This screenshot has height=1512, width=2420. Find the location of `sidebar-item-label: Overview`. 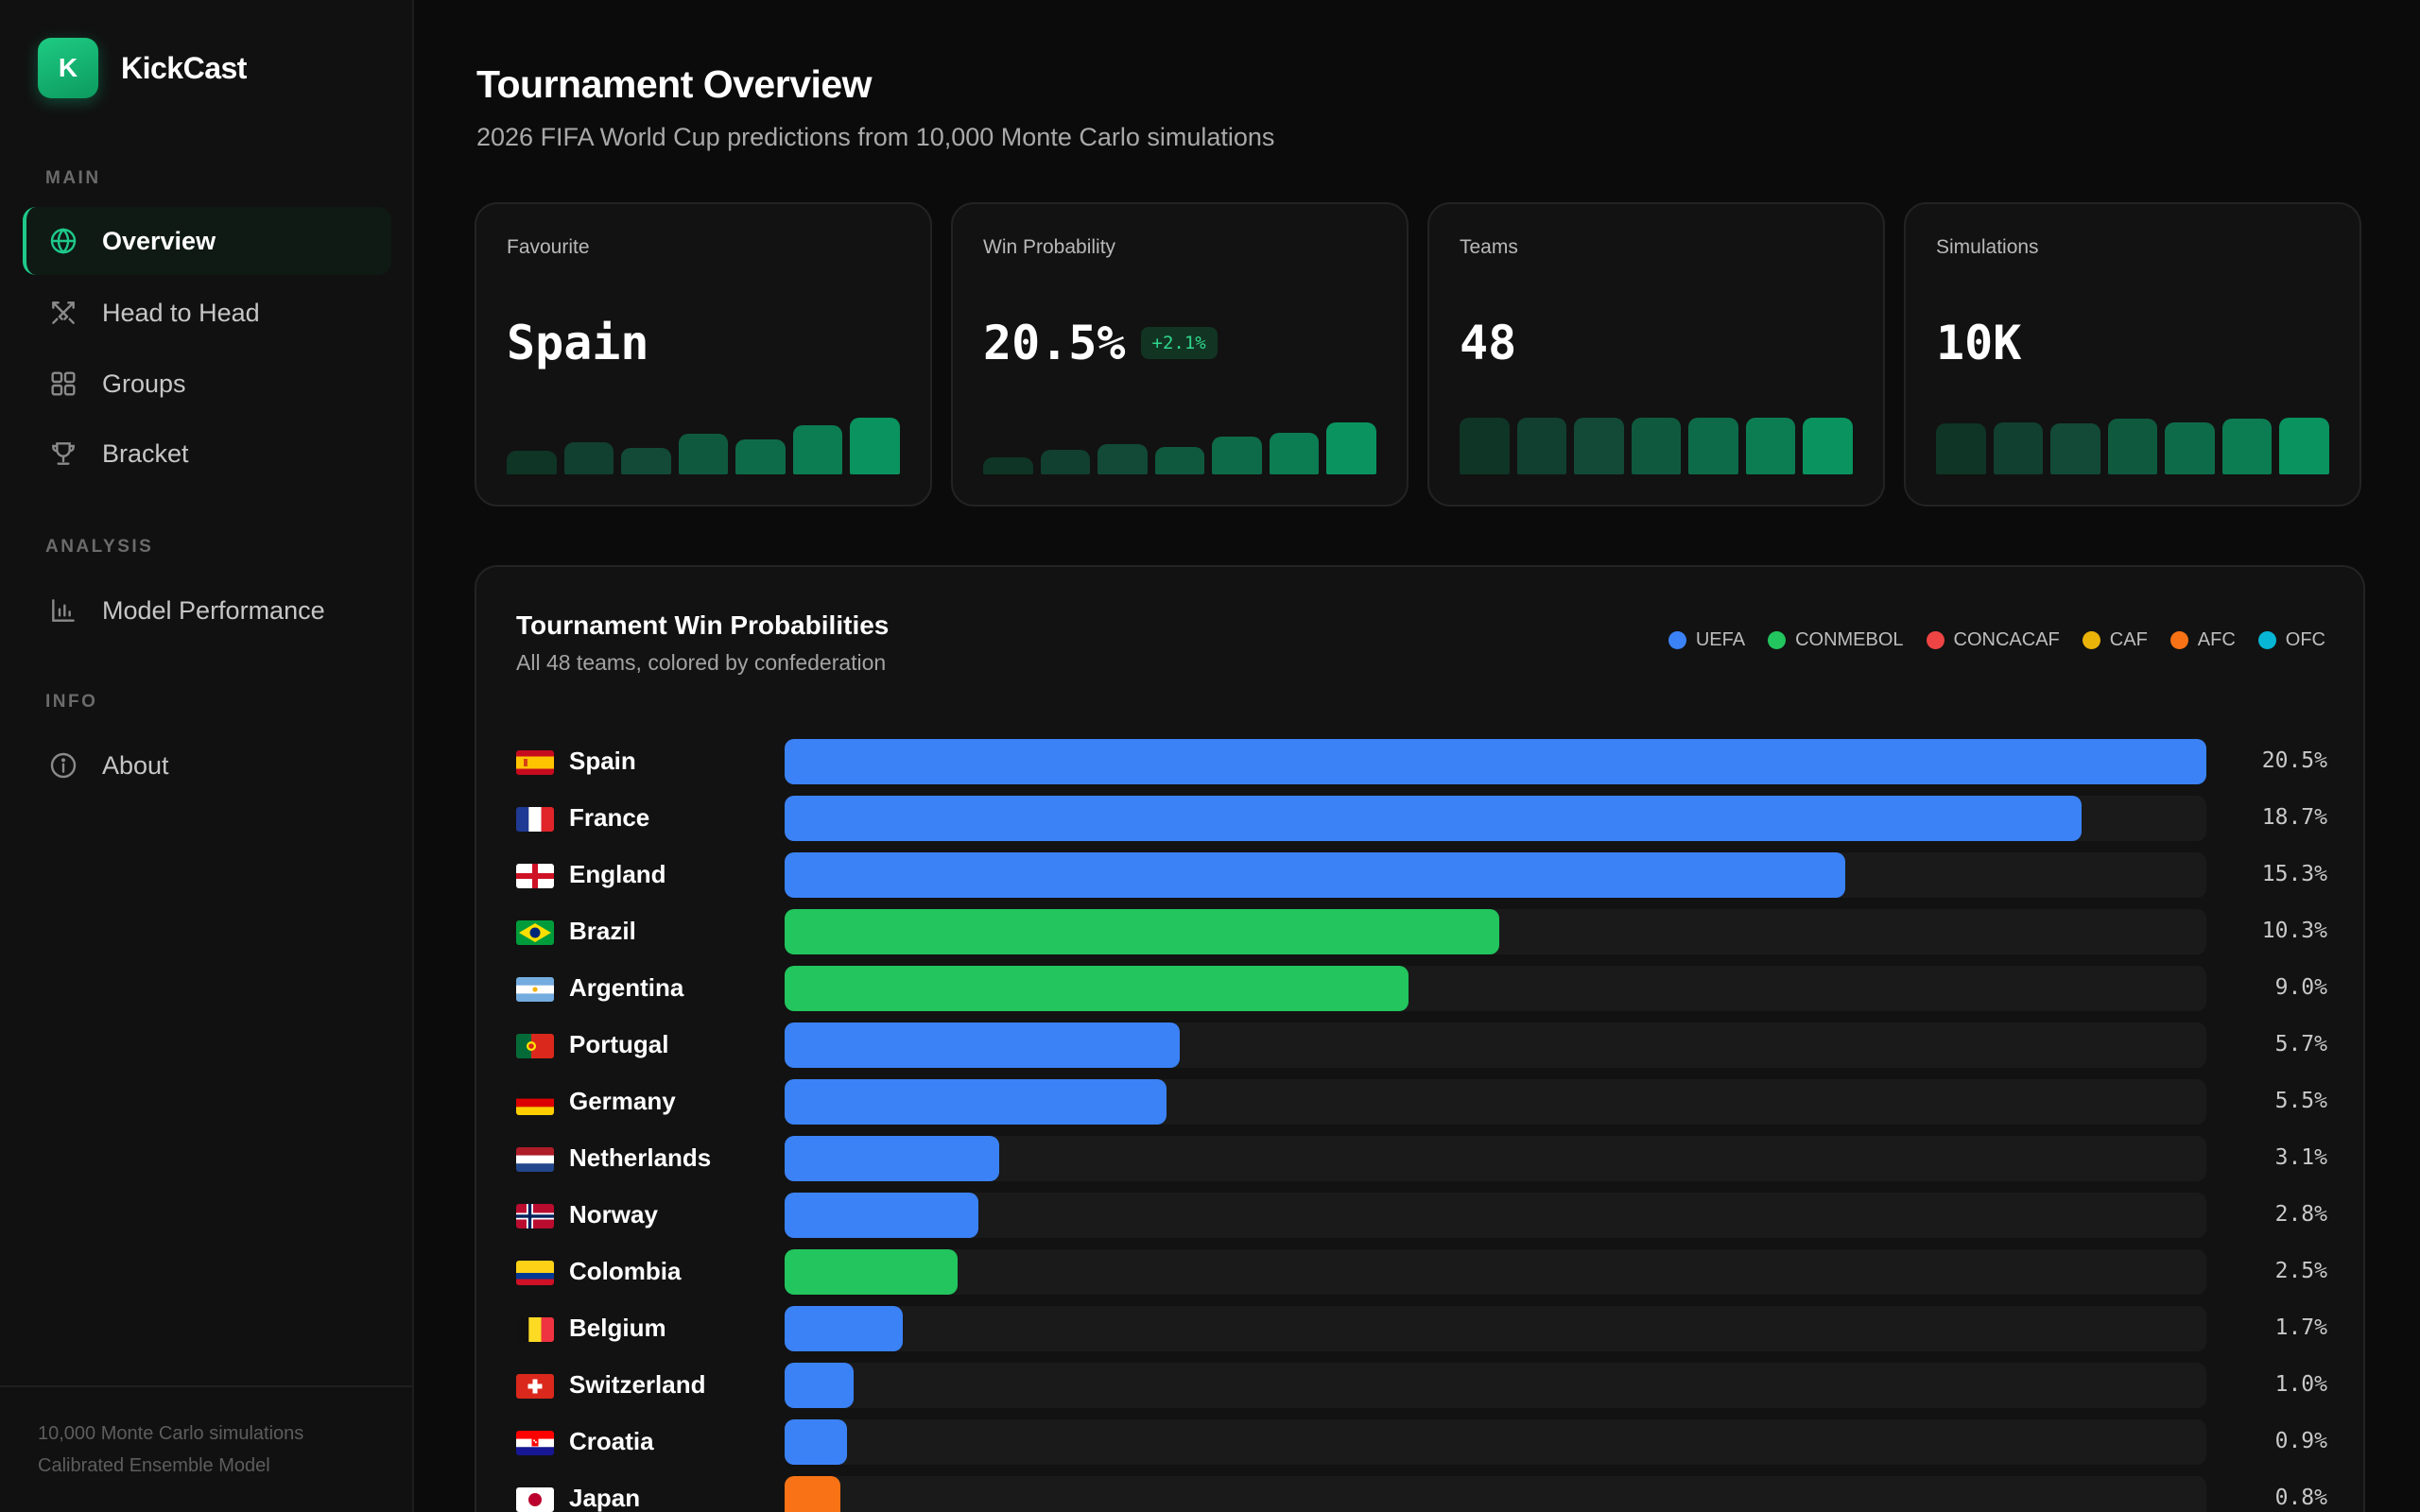

sidebar-item-label: Overview is located at coordinates (159, 240).